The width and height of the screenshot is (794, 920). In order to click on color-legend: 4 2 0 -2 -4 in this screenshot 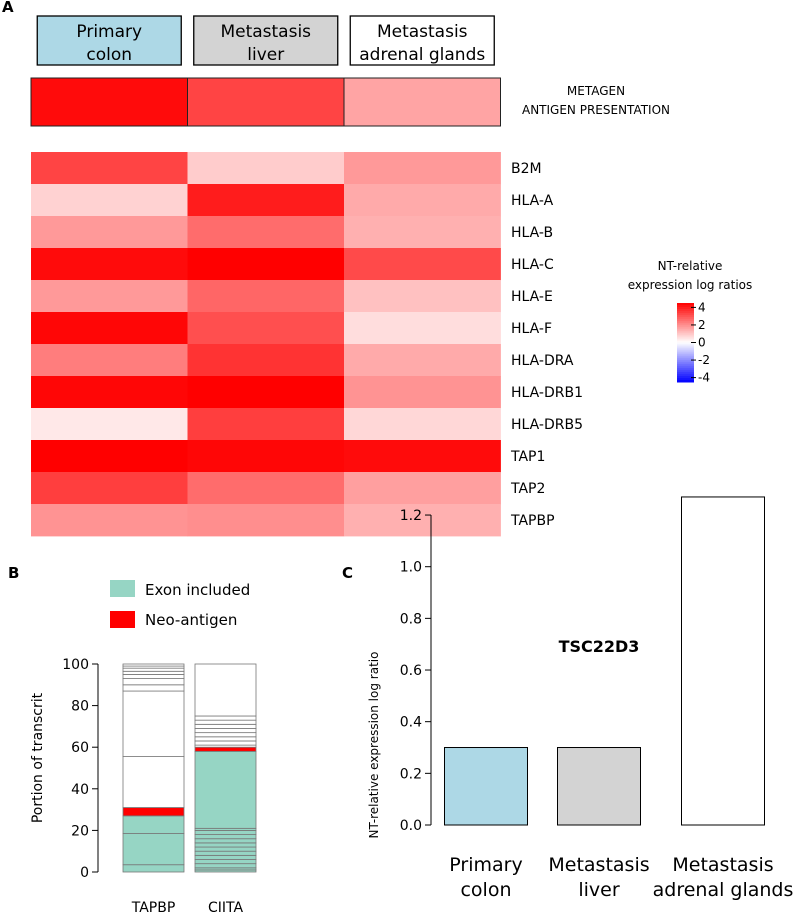, I will do `click(693, 342)`.